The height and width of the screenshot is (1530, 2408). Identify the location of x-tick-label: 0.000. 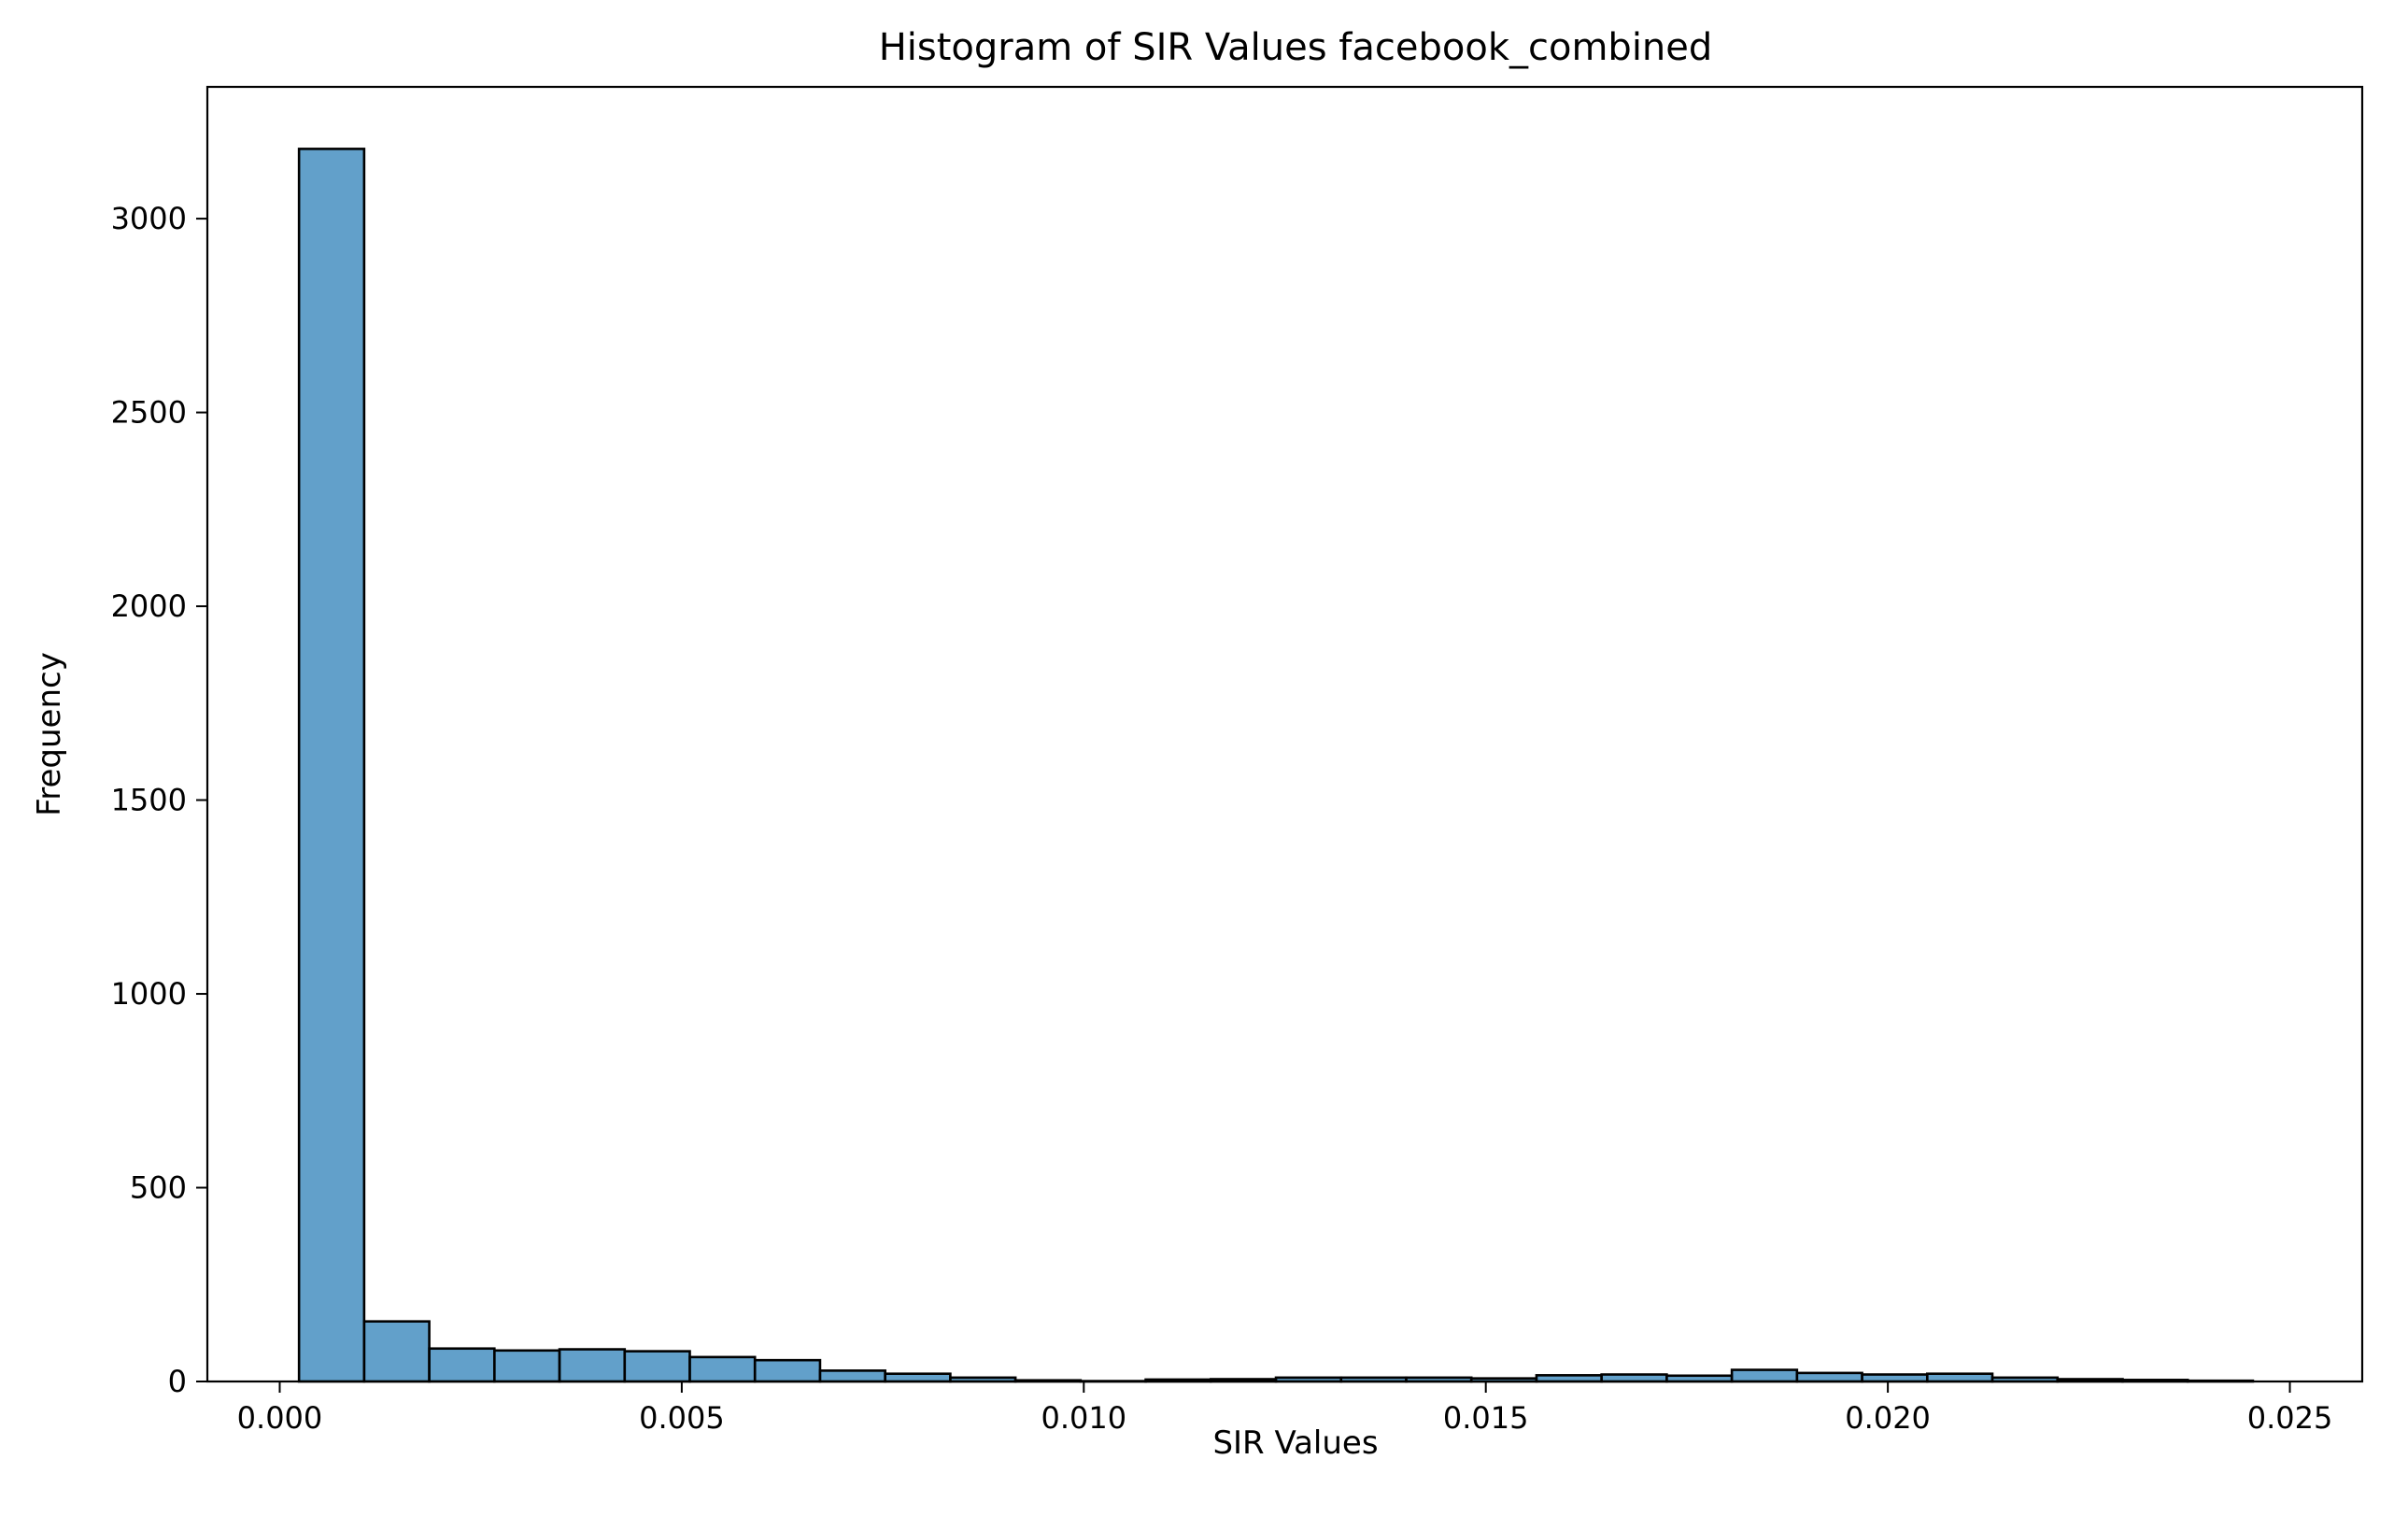
(280, 1418).